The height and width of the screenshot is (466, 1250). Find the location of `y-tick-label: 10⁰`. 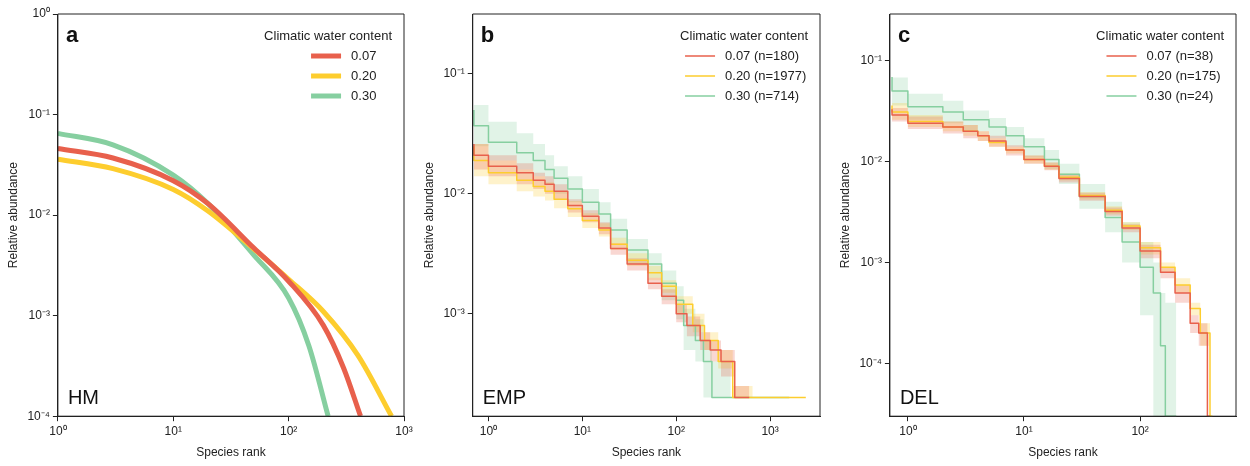

y-tick-label: 10⁰ is located at coordinates (41, 13).